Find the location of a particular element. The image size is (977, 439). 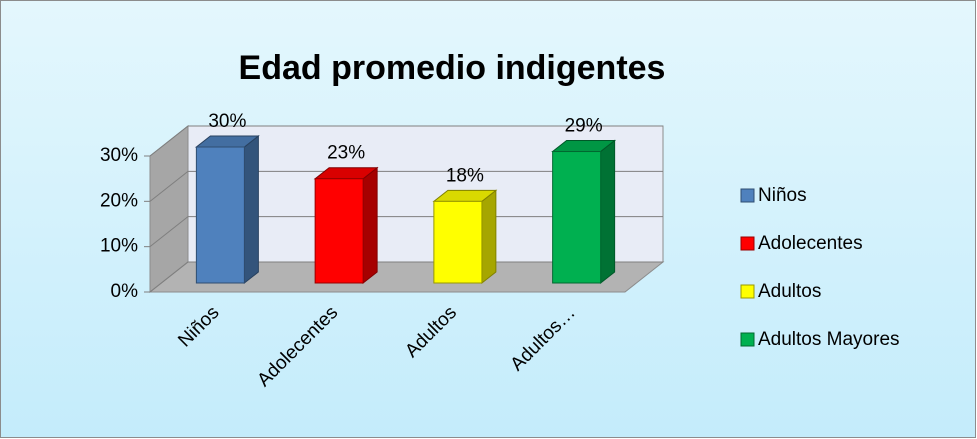

legend-label: Adolecentes is located at coordinates (810, 243).